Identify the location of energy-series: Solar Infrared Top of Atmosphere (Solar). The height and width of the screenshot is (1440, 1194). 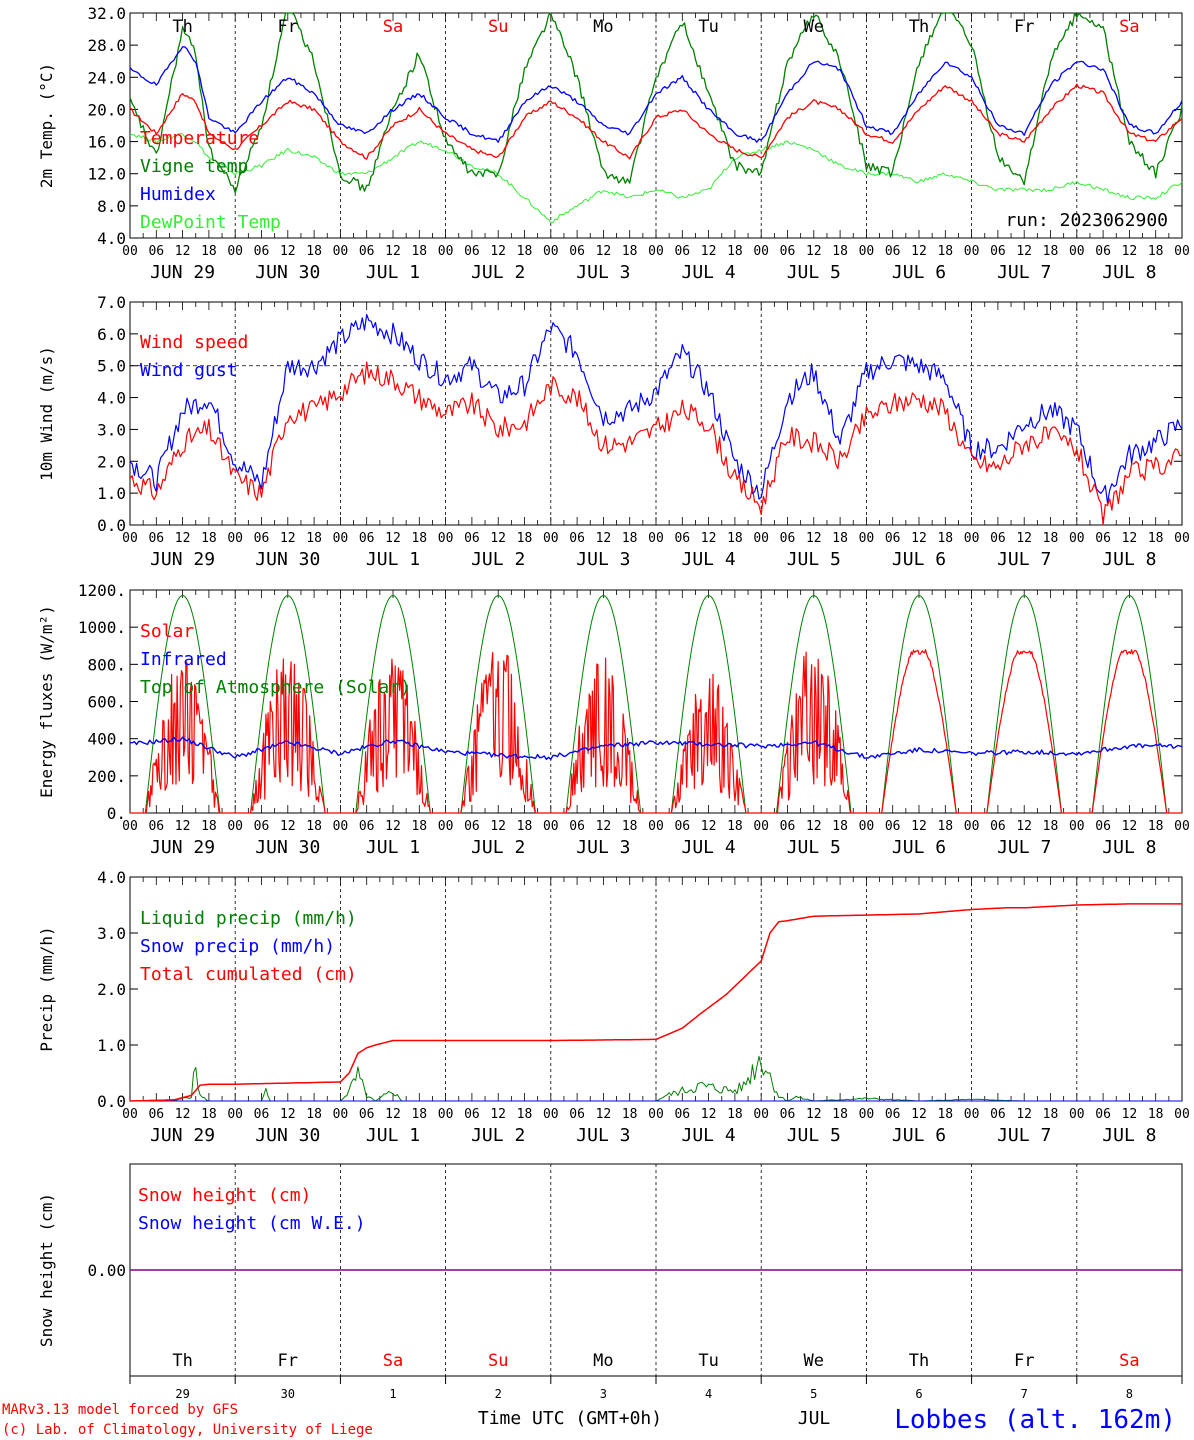
(656, 704).